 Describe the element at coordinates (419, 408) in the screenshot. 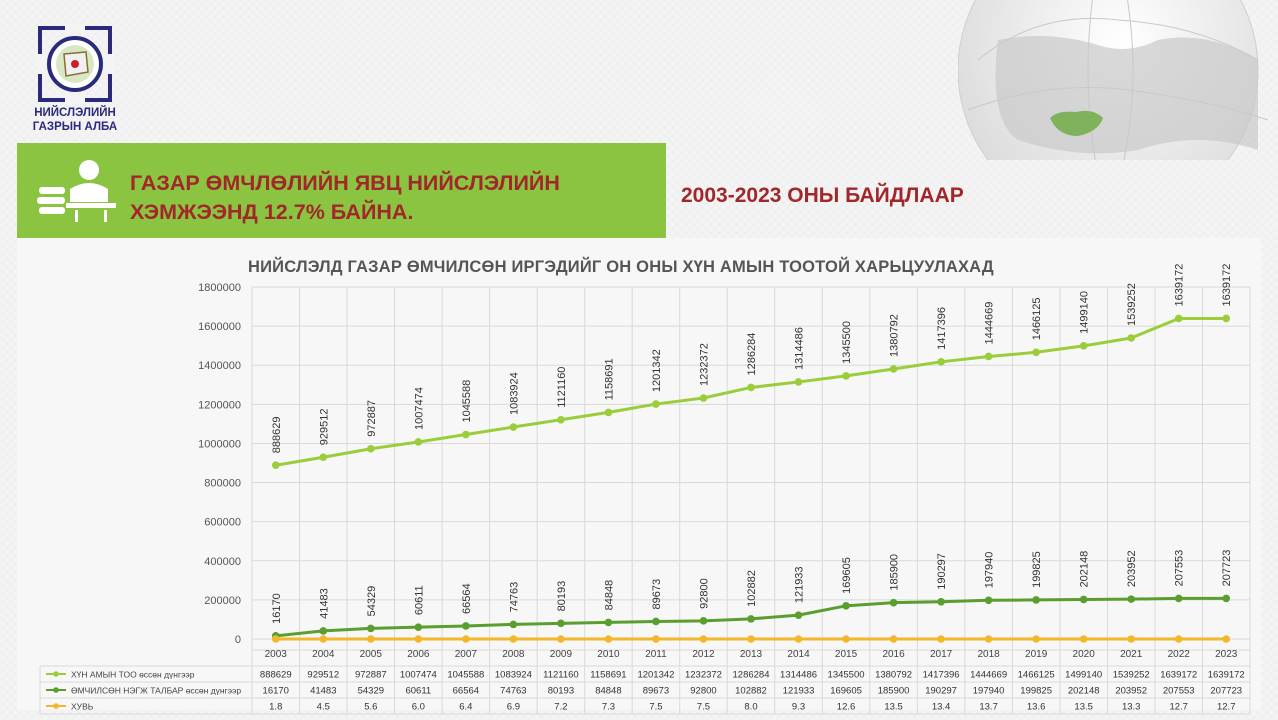

I see `data-label: 1007474` at that location.